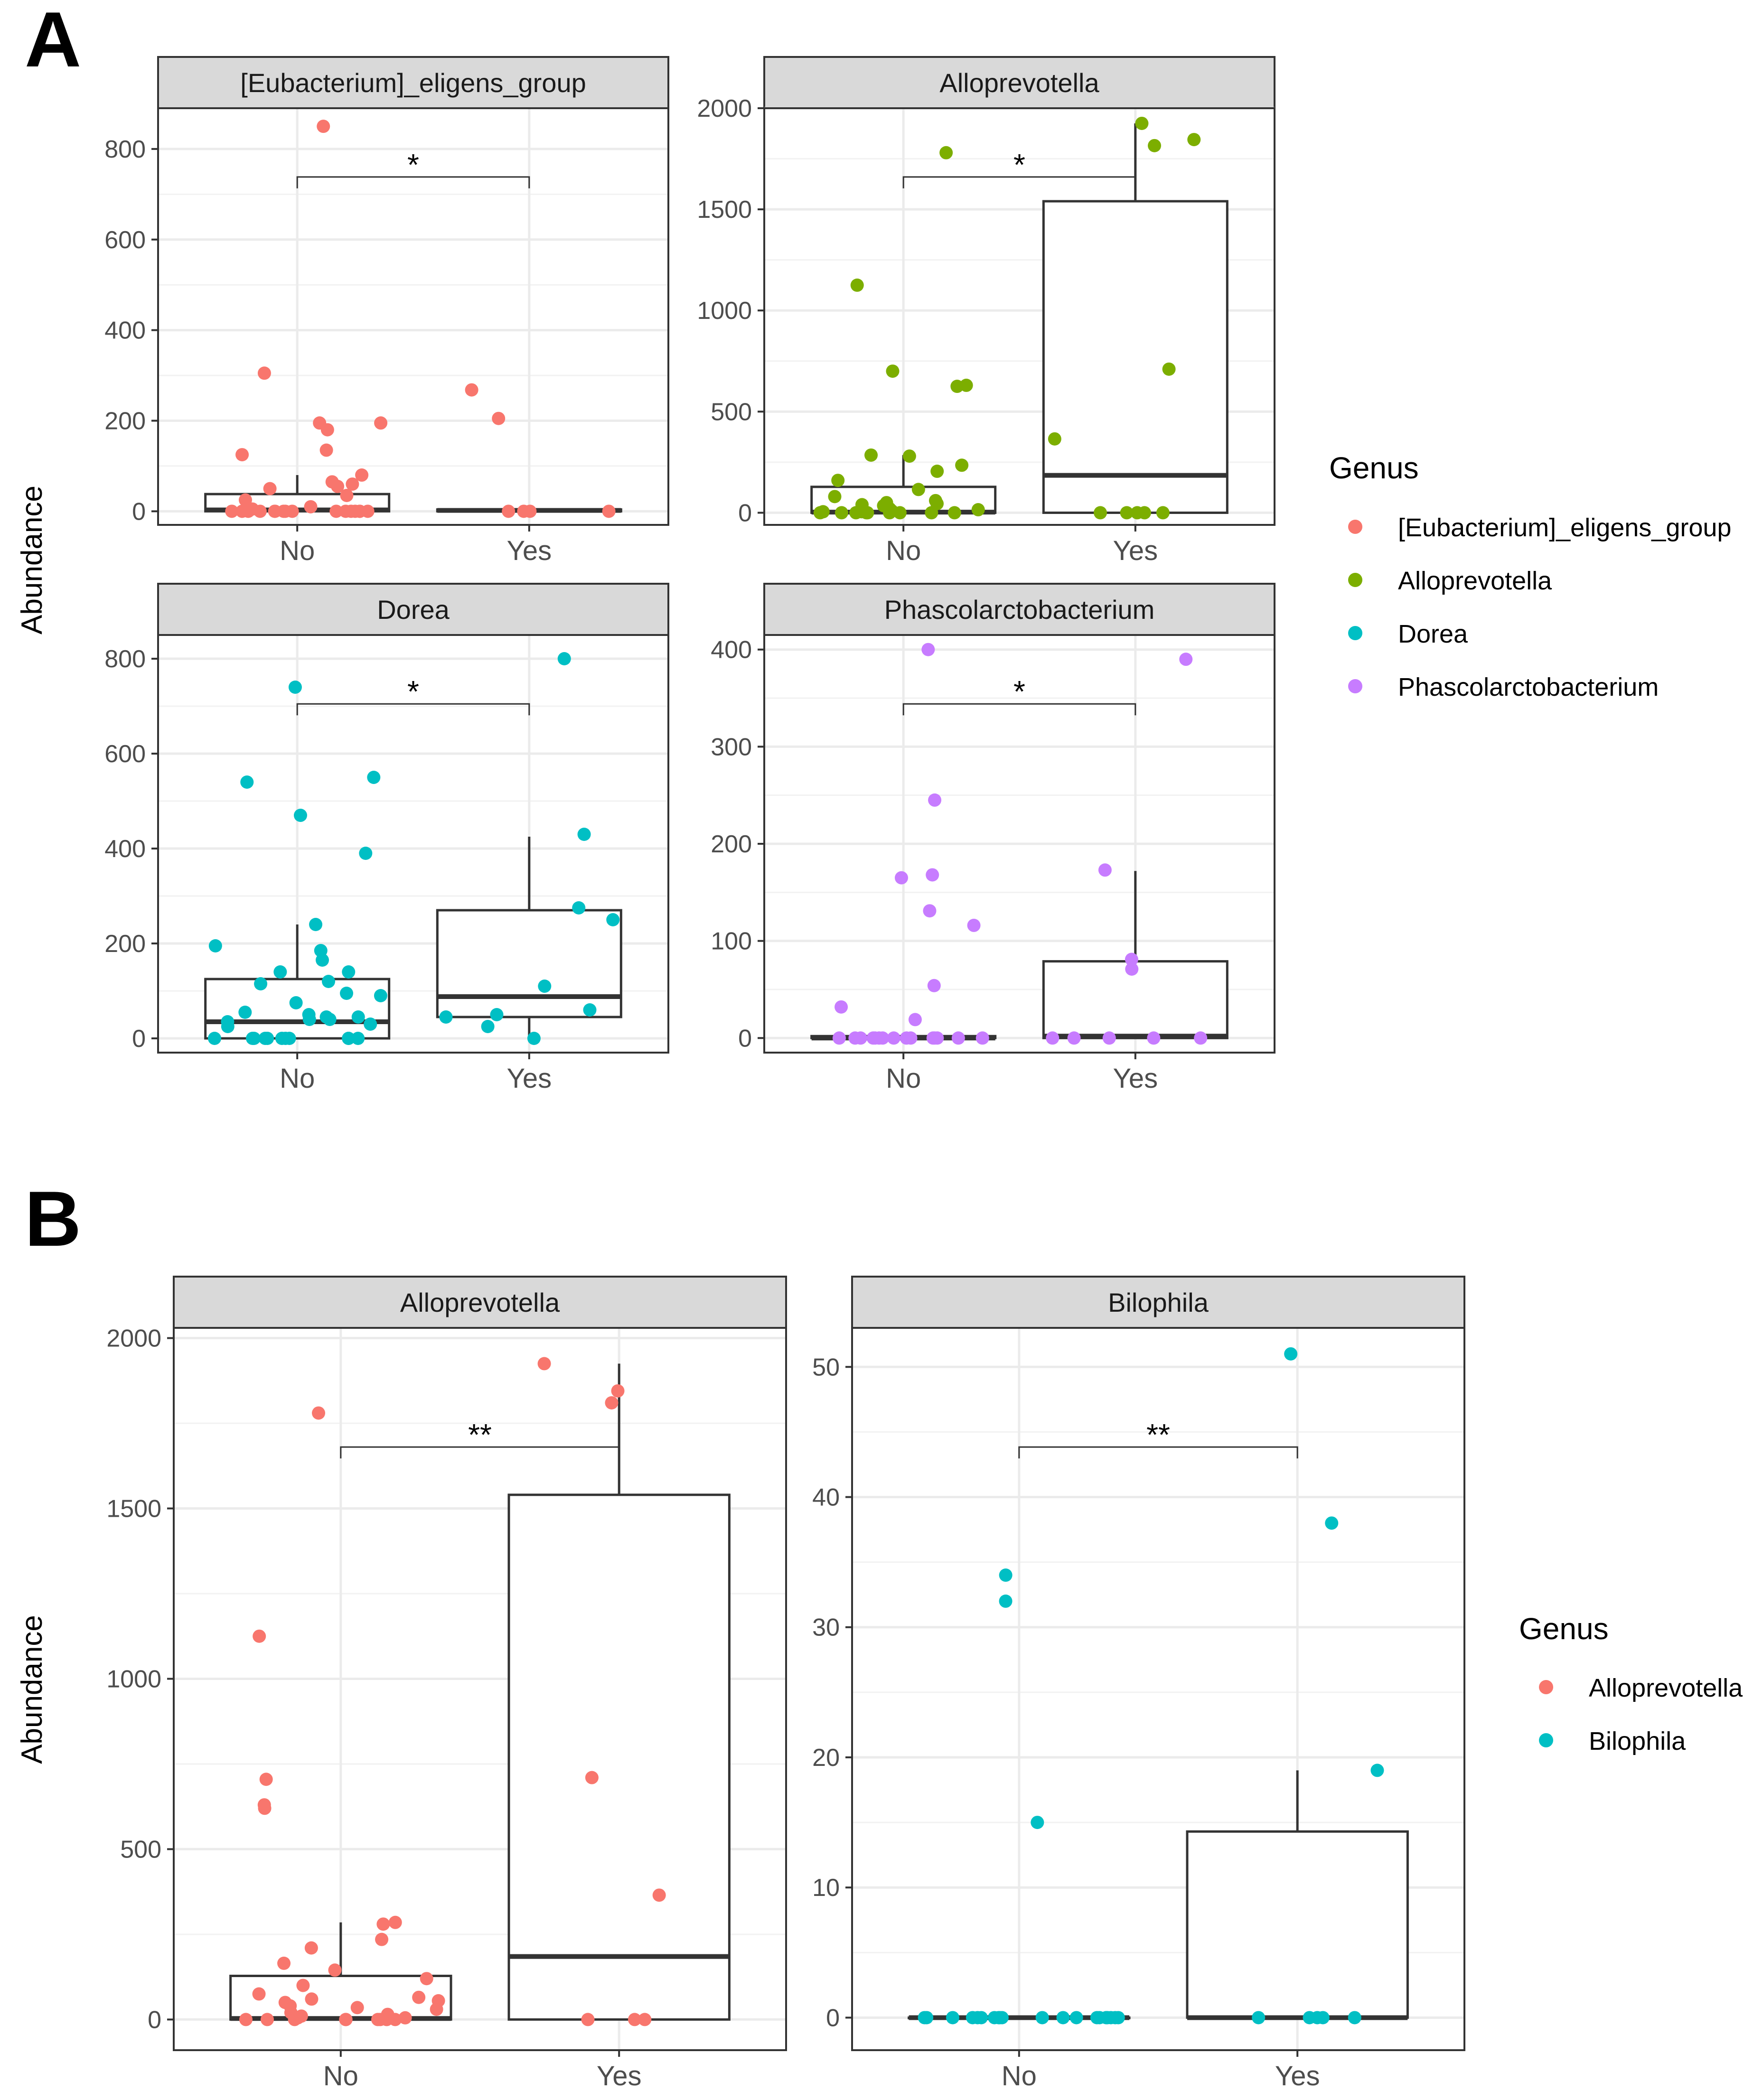 The image size is (1763, 2100). What do you see at coordinates (1019, 610) in the screenshot?
I see `facet-title: Phascolarctobacterium` at bounding box center [1019, 610].